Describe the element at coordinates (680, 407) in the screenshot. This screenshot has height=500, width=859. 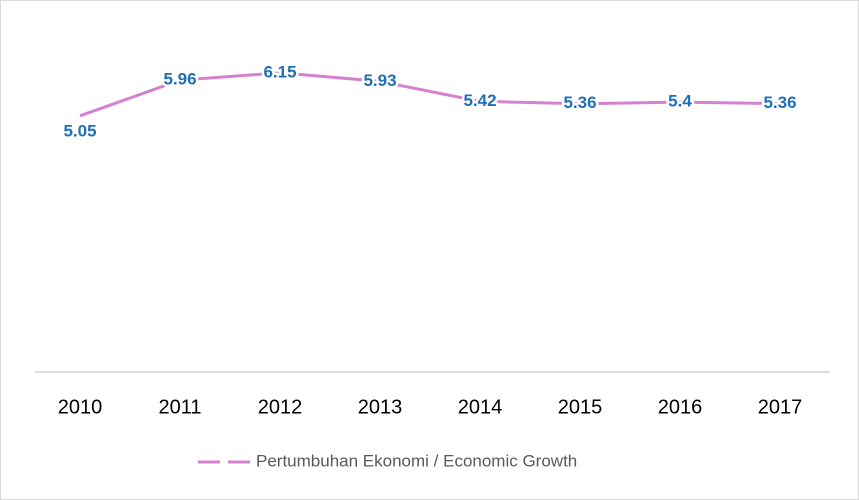
I see `x-tick-label: 2016` at that location.